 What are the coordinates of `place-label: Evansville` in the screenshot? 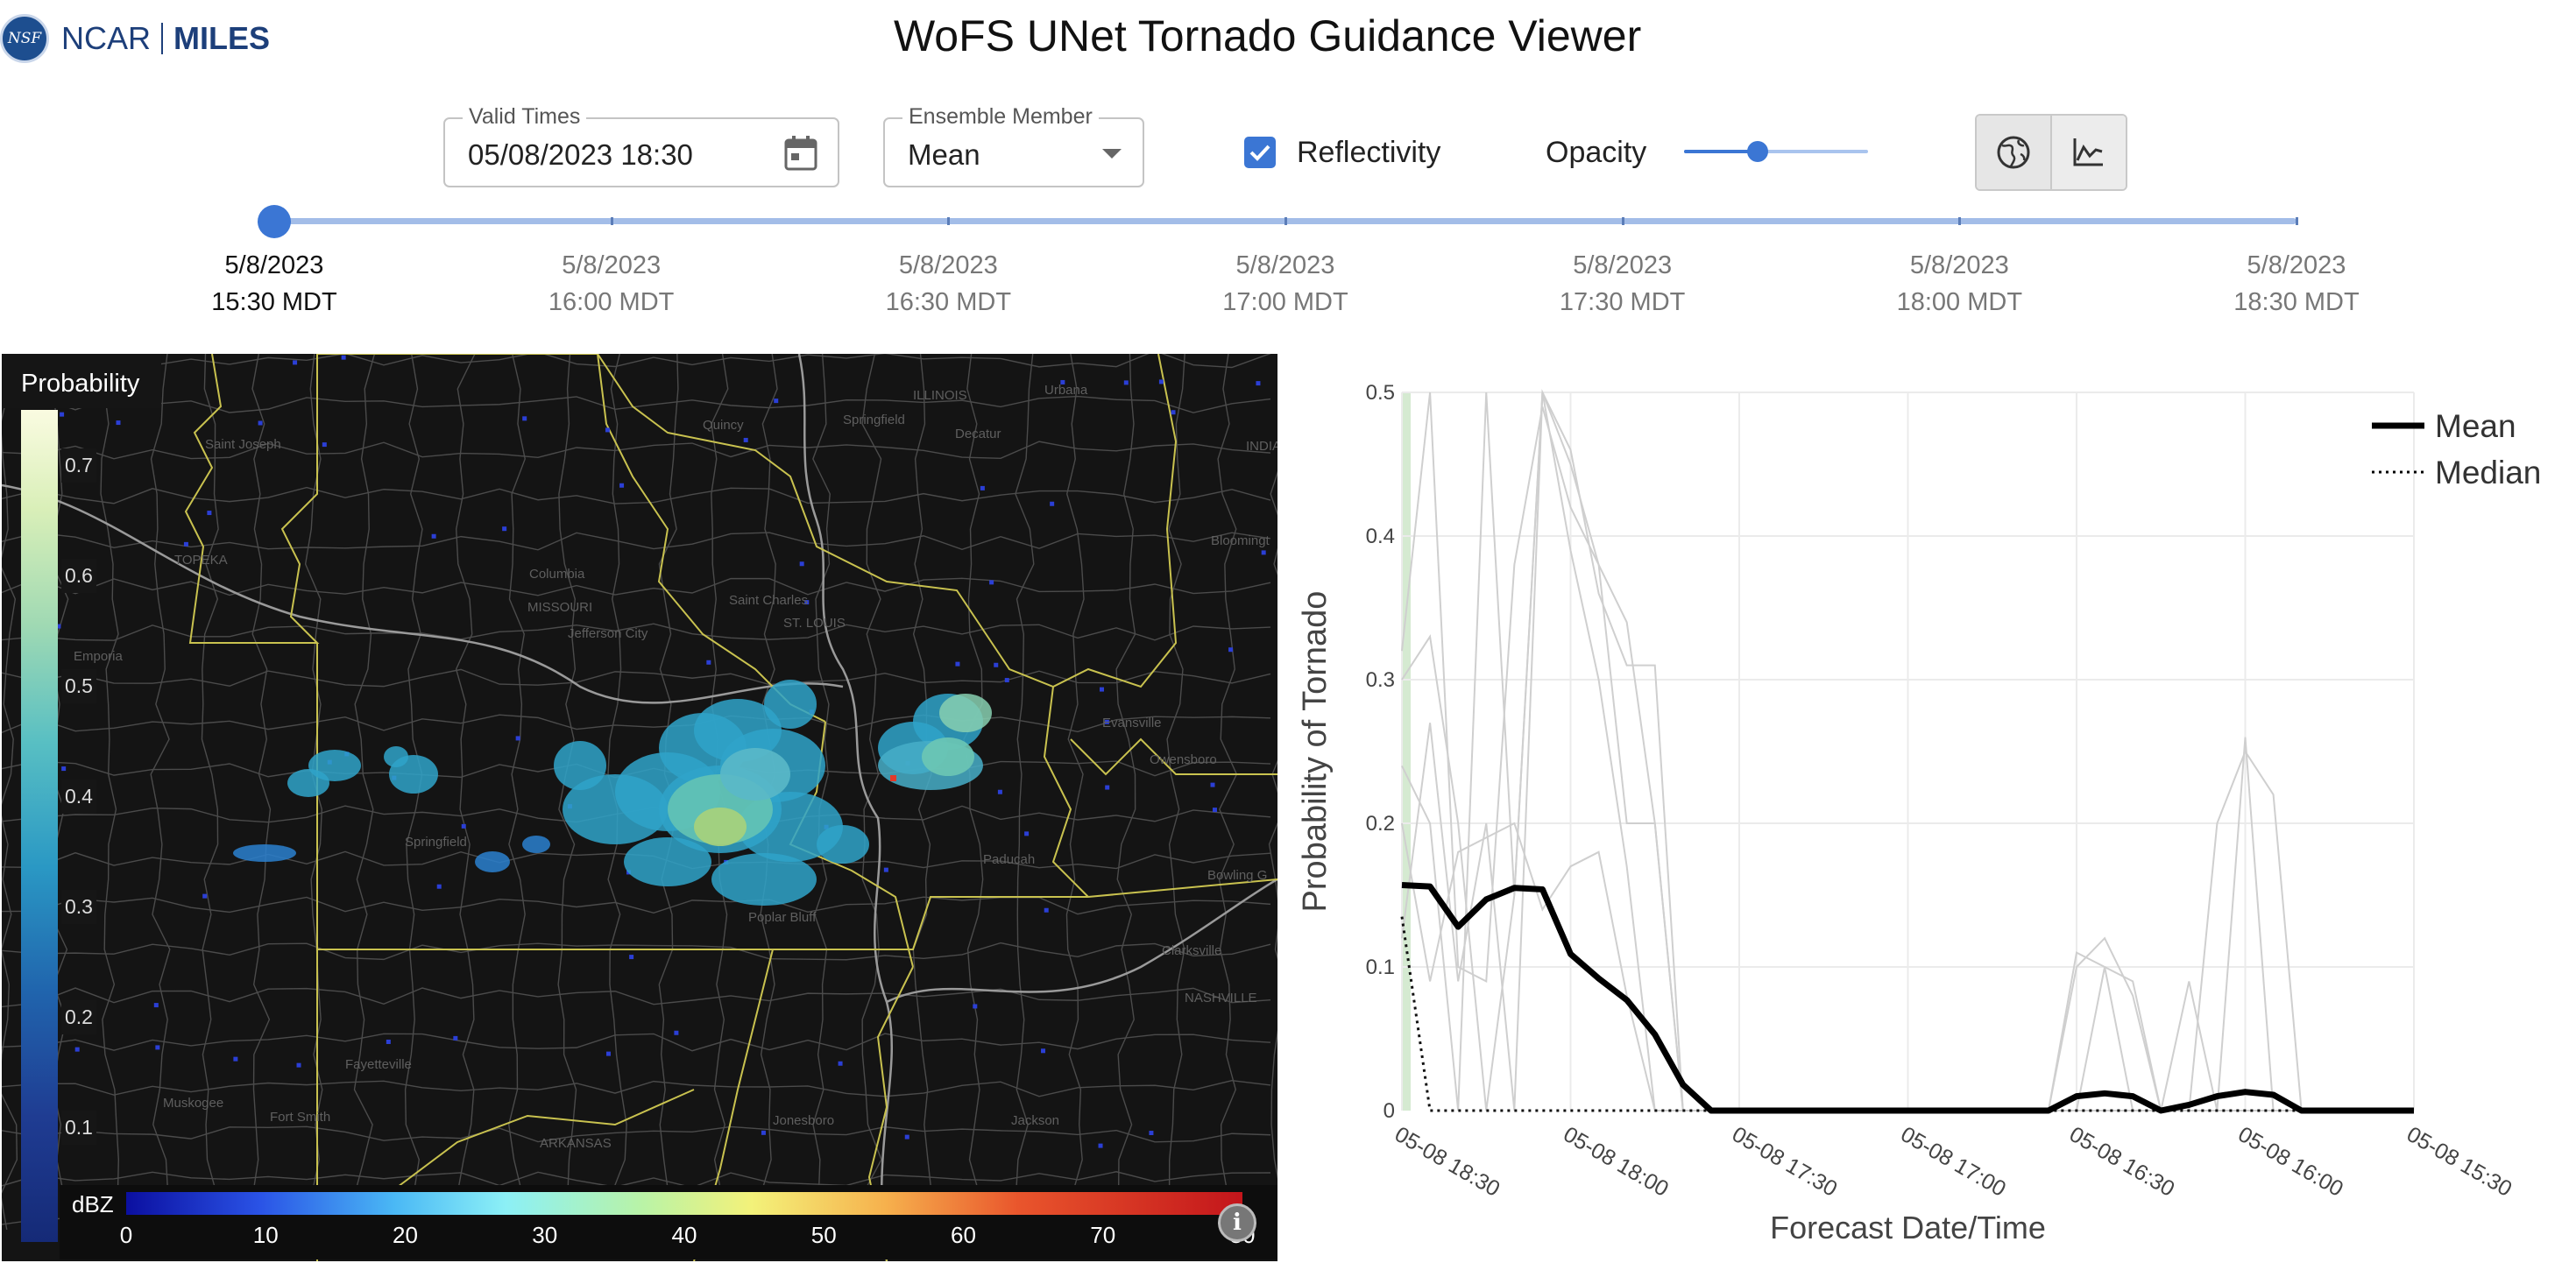 It's located at (1132, 723).